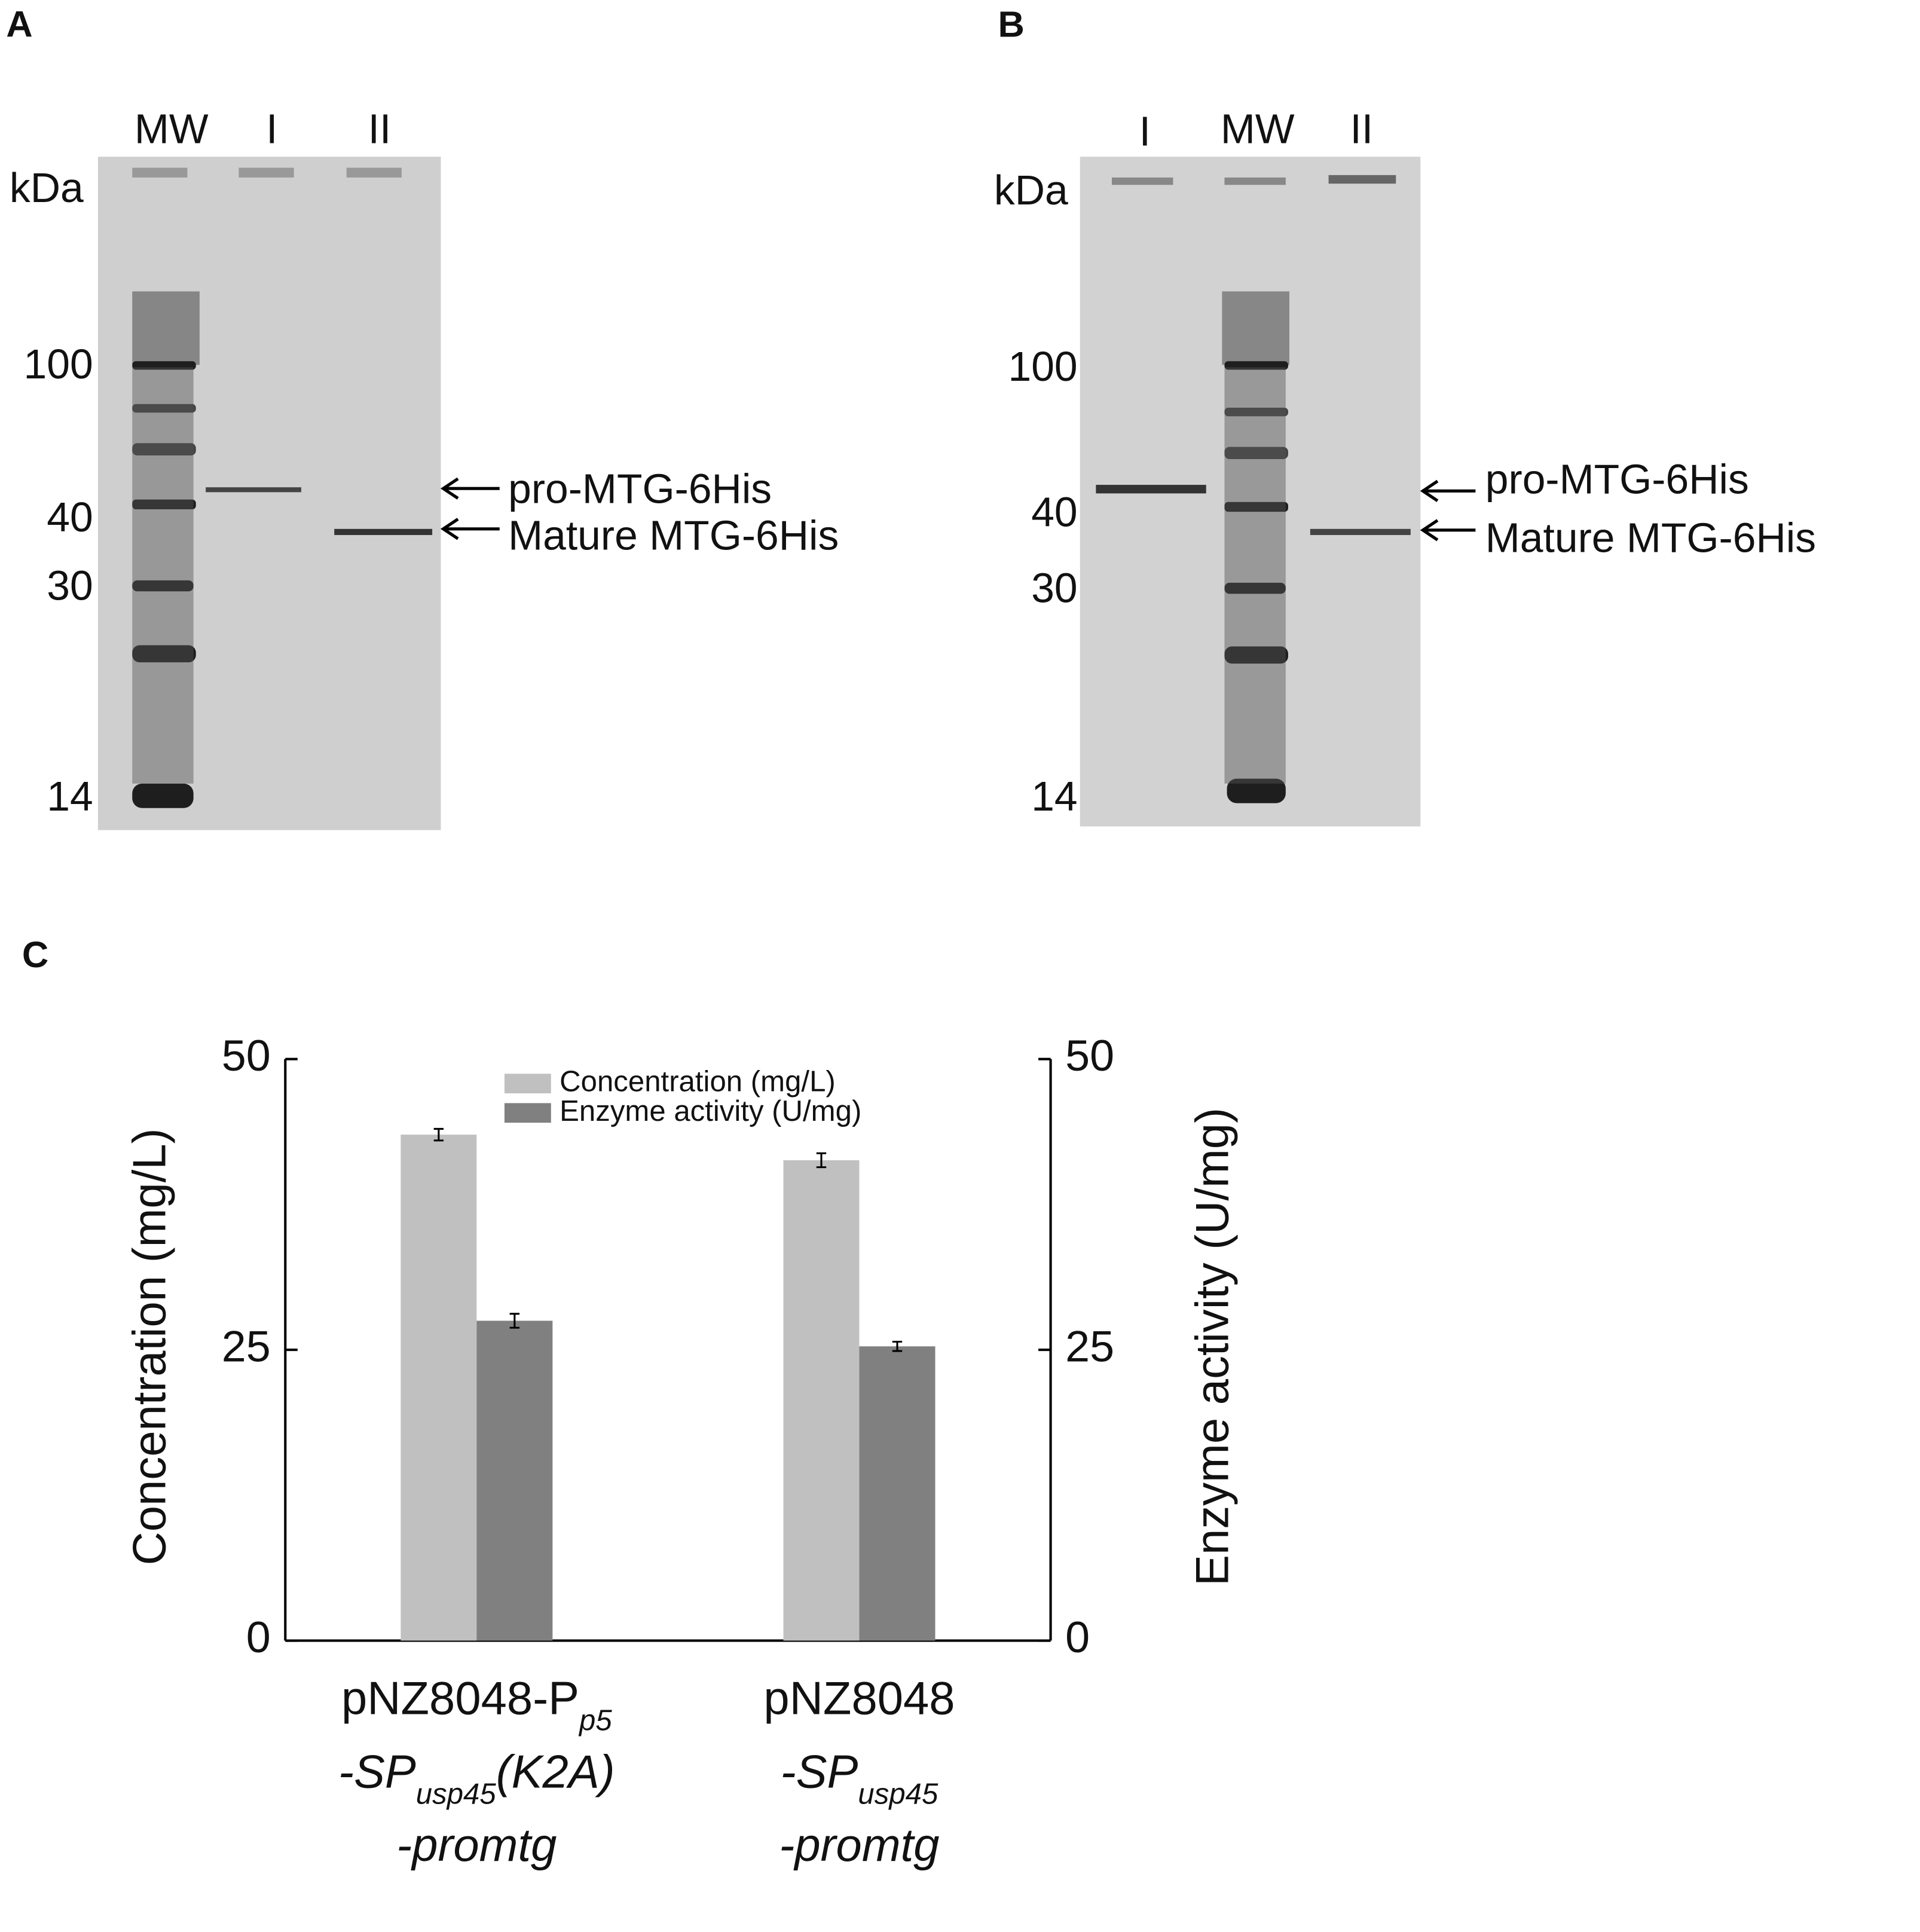  What do you see at coordinates (1077, 1637) in the screenshot?
I see `y2-tick-label: 0` at bounding box center [1077, 1637].